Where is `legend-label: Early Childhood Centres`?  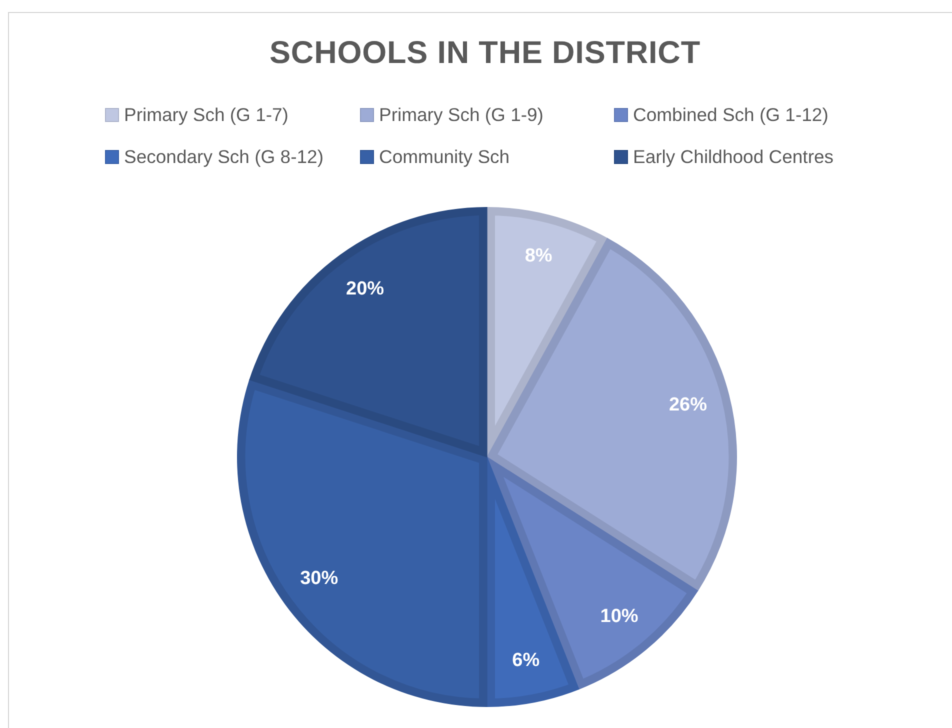 legend-label: Early Childhood Centres is located at coordinates (733, 157).